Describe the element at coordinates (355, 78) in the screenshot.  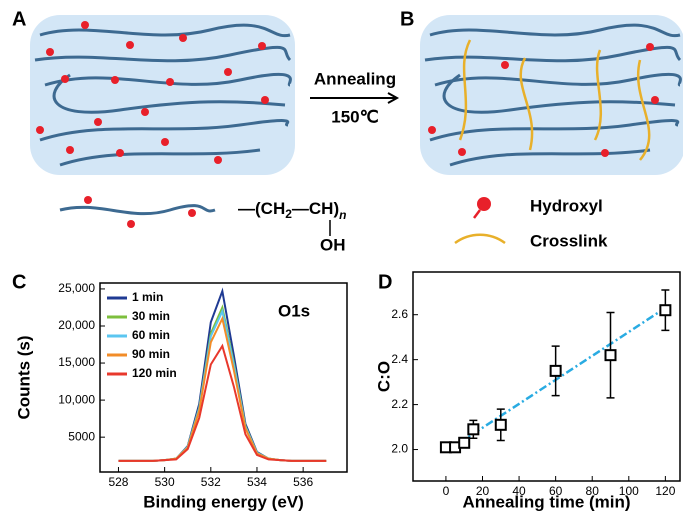
I see `arrow-label: Annealing` at that location.